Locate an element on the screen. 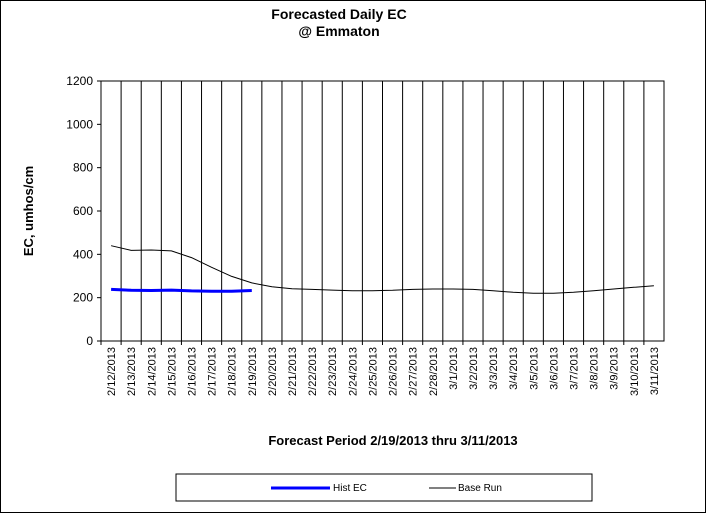  x-tick-label: 2/13/2013 is located at coordinates (132, 371).